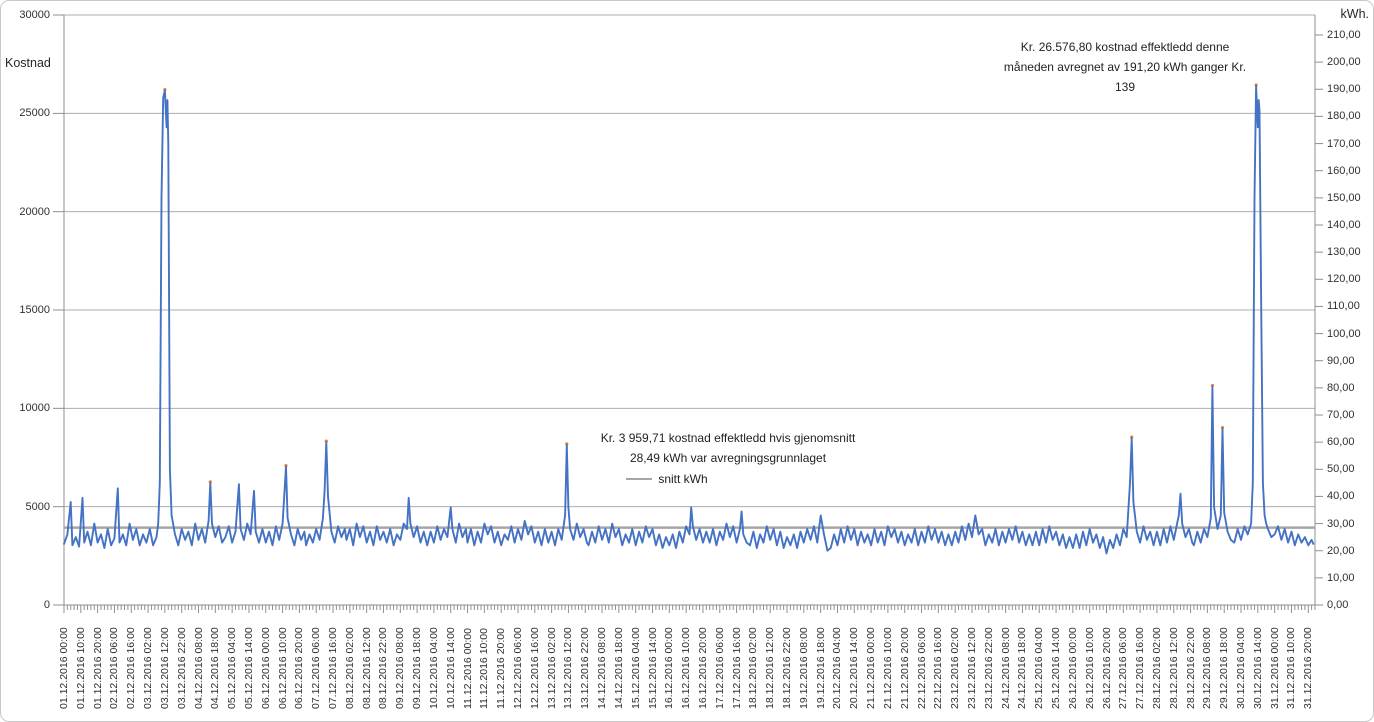 The image size is (1374, 722). I want to click on right-axis-tick-label: 190,00, so click(1344, 89).